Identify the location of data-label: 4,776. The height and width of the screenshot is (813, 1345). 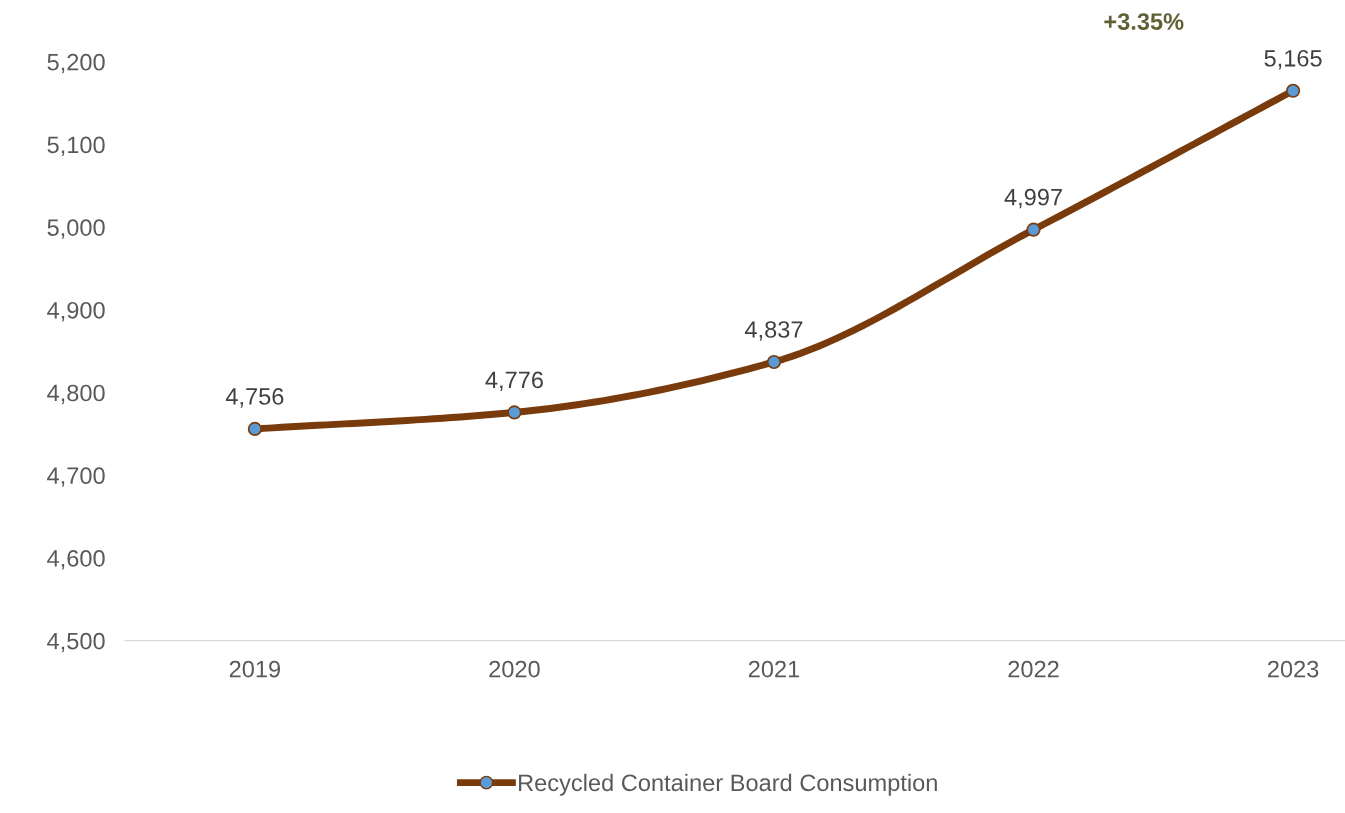
(514, 381).